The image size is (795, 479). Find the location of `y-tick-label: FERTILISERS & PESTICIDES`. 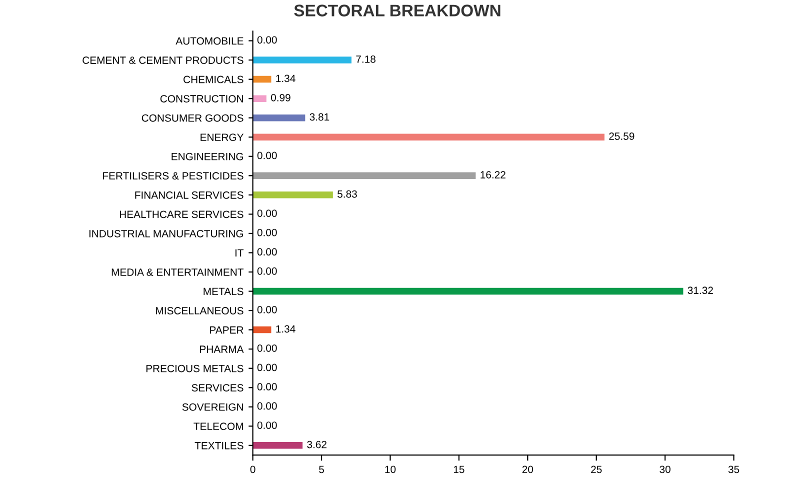

y-tick-label: FERTILISERS & PESTICIDES is located at coordinates (173, 176).